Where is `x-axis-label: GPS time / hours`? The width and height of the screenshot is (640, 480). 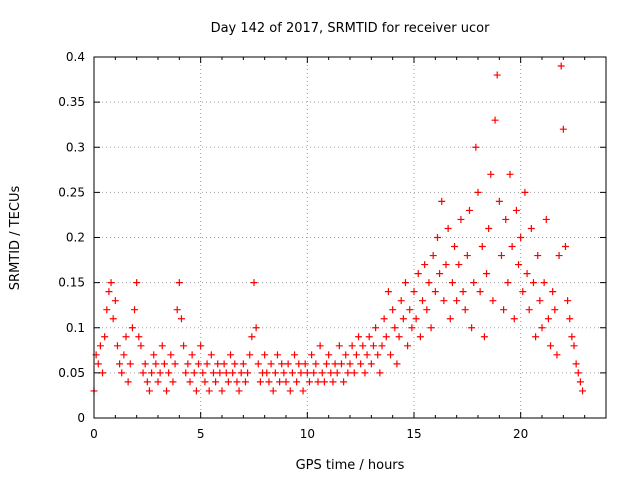
x-axis-label: GPS time / hours is located at coordinates (350, 465).